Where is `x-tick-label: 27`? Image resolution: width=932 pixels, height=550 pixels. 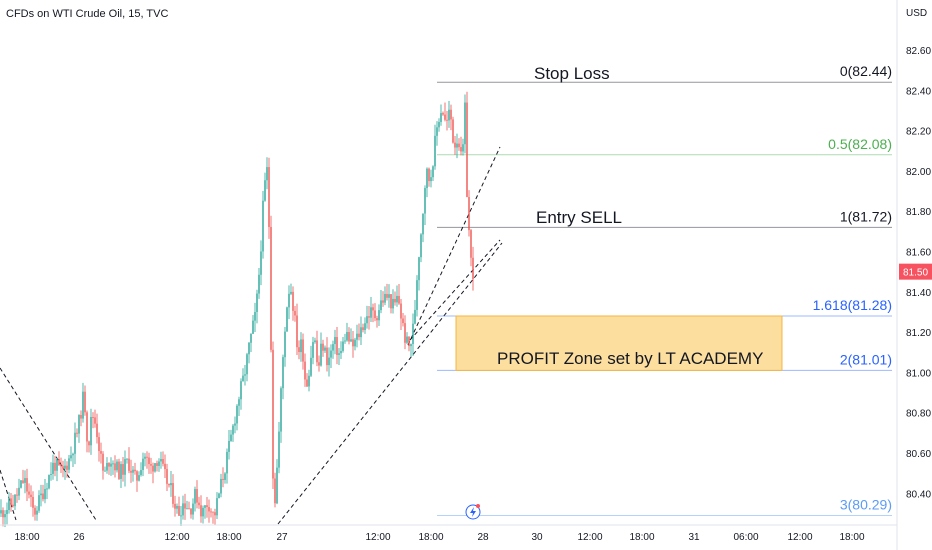
x-tick-label: 27 is located at coordinates (282, 537).